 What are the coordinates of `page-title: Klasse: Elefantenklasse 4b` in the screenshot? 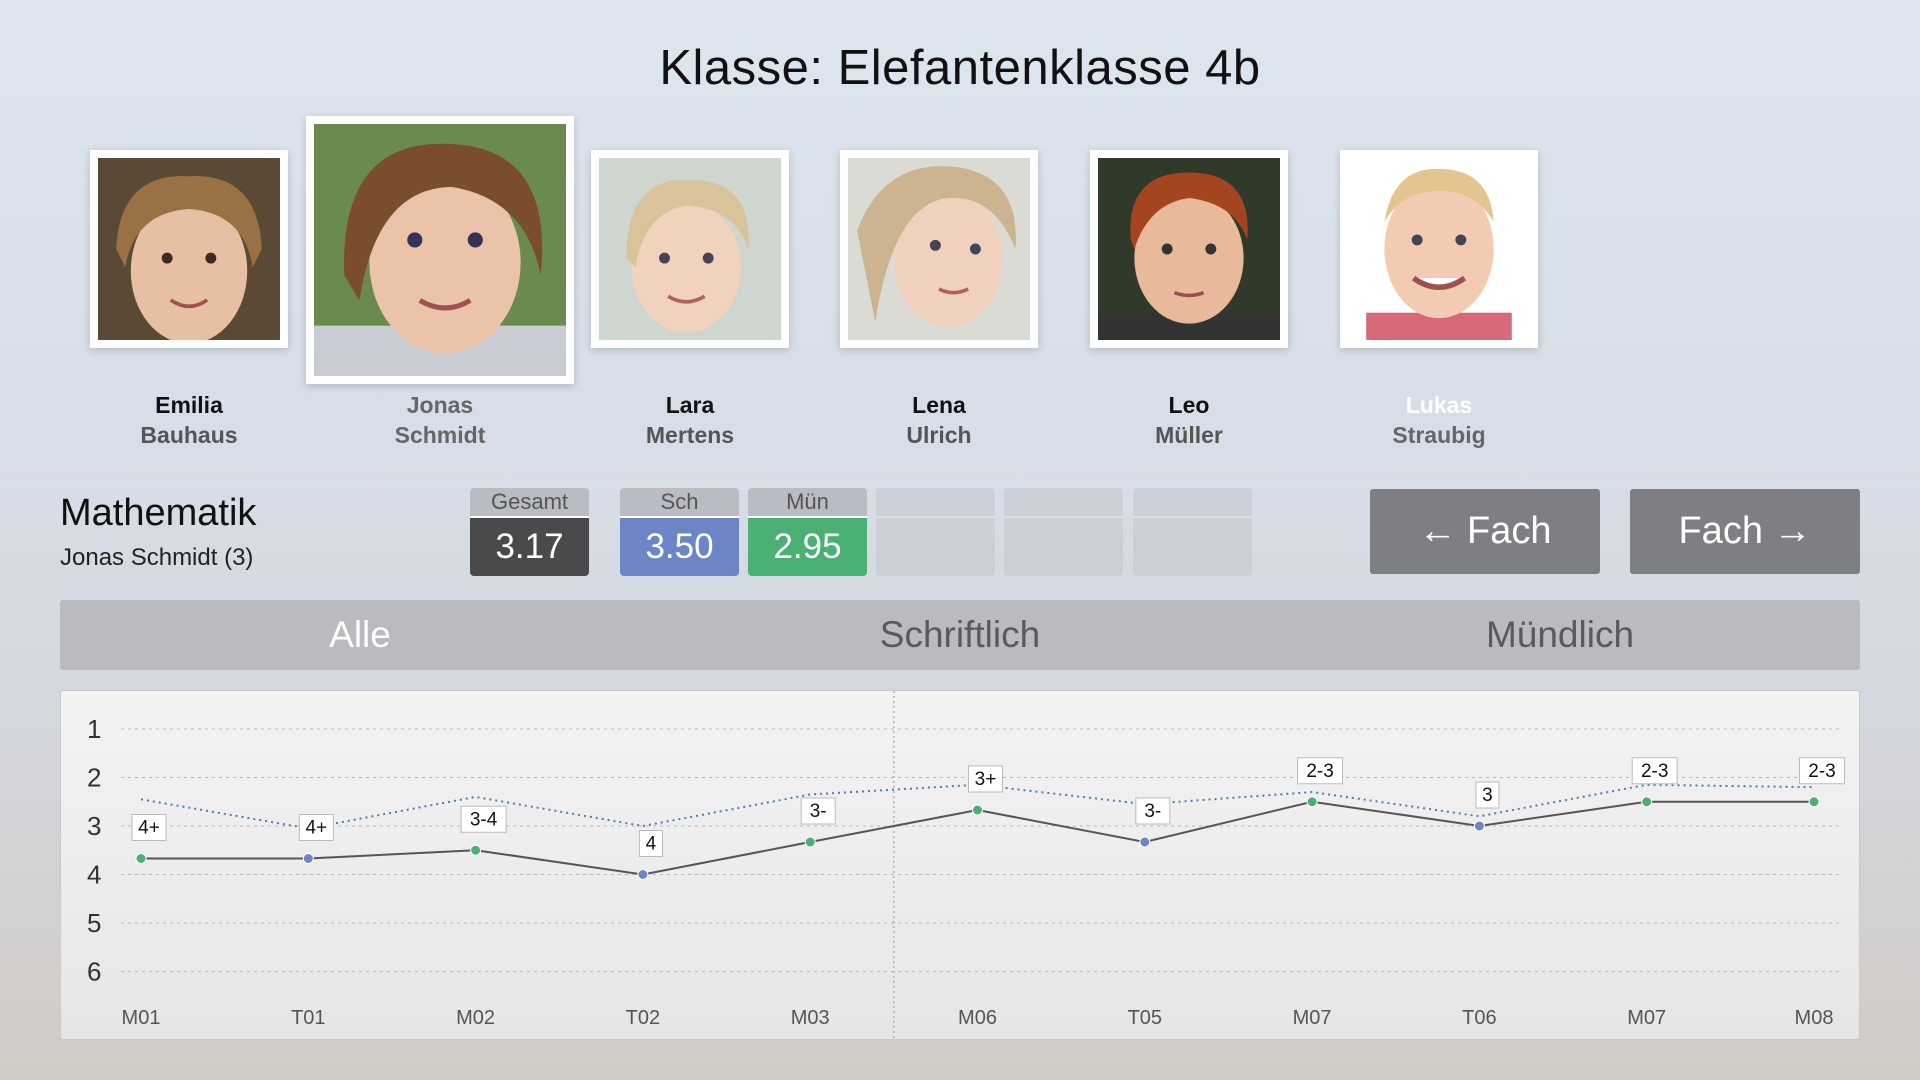 It's located at (960, 68).